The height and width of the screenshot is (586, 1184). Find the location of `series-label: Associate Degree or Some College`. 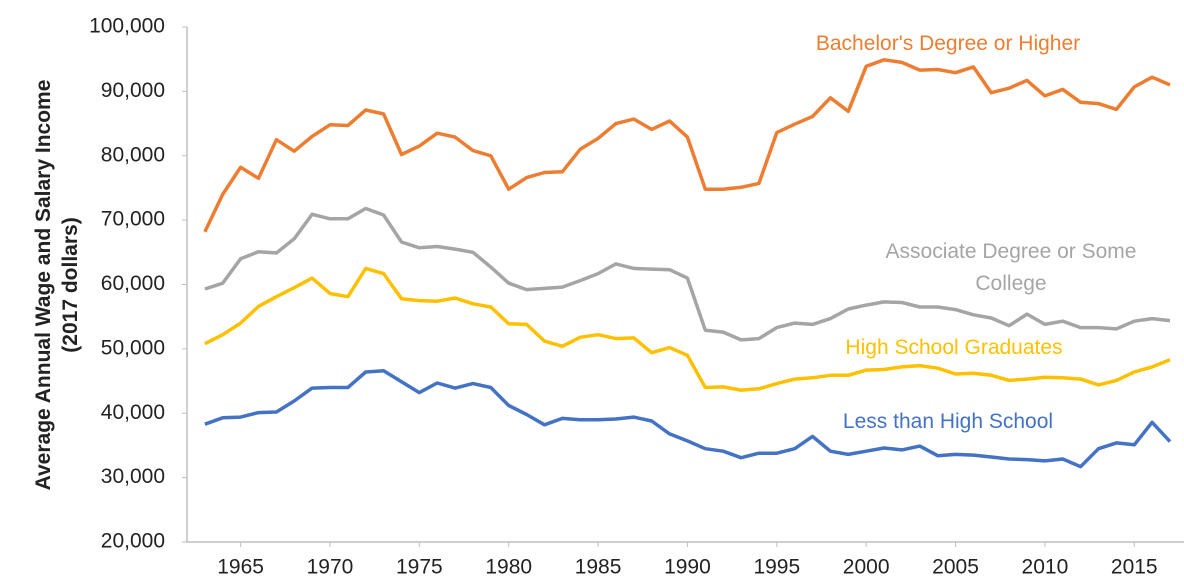

series-label: Associate Degree or Some College is located at coordinates (1011, 267).